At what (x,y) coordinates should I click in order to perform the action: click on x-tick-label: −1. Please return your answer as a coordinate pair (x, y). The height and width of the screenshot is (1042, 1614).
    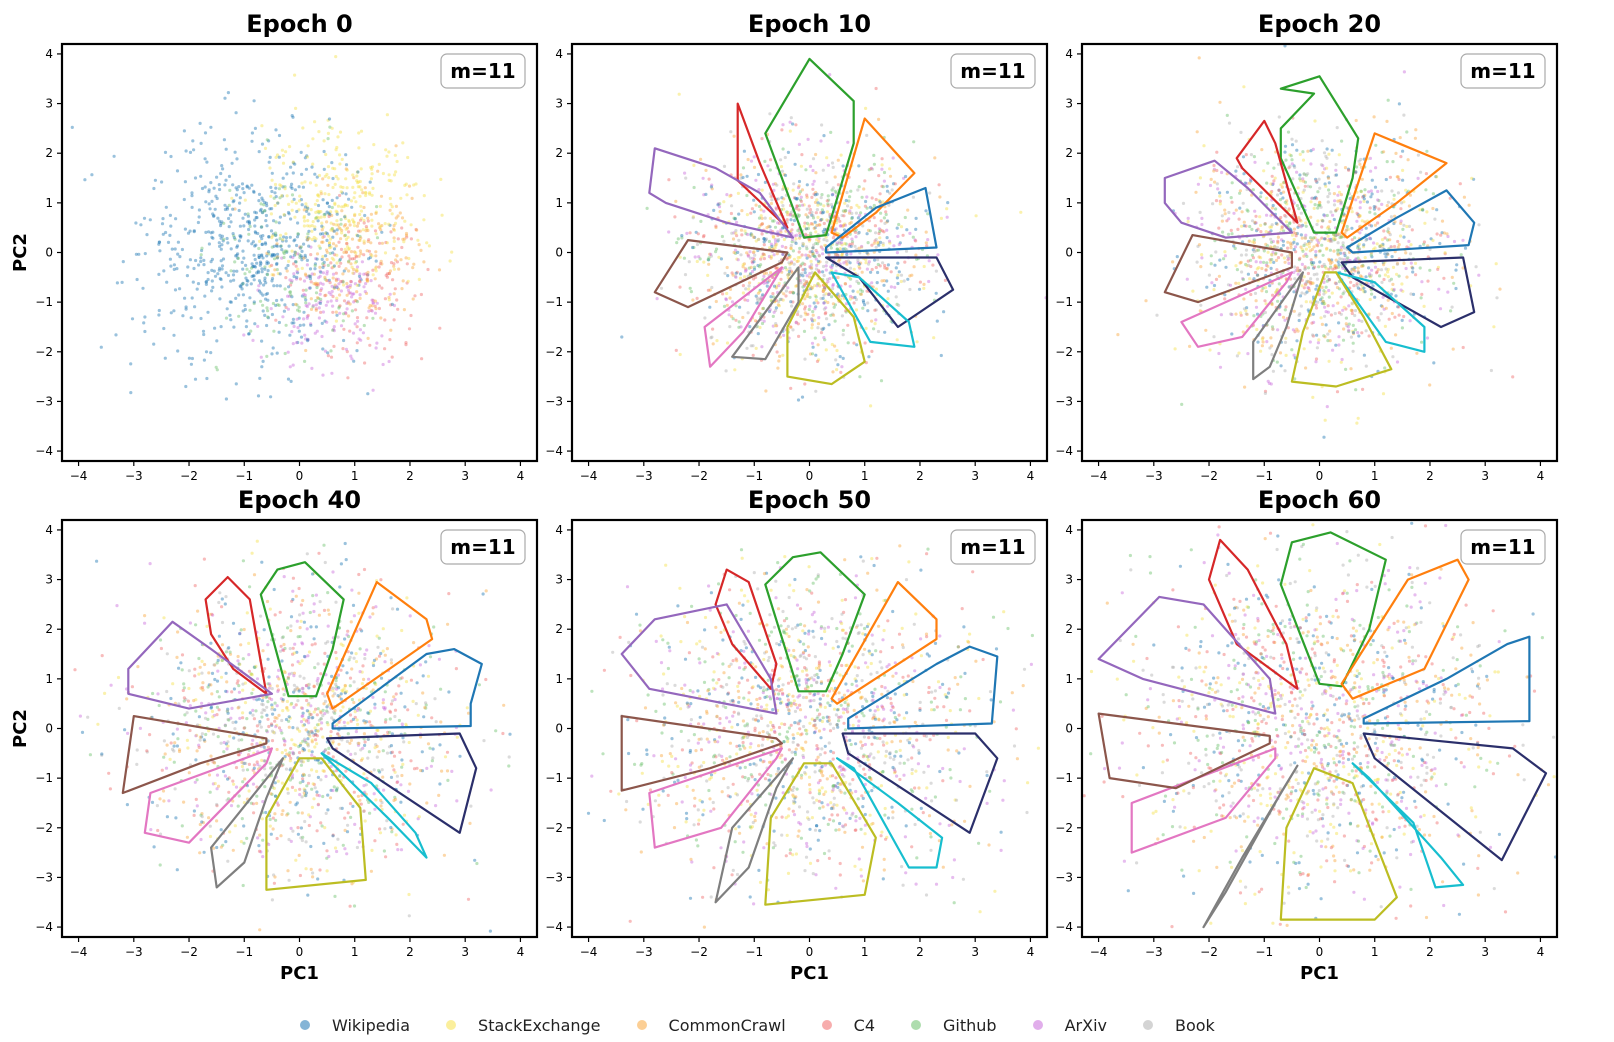
    Looking at the image, I should click on (1264, 476).